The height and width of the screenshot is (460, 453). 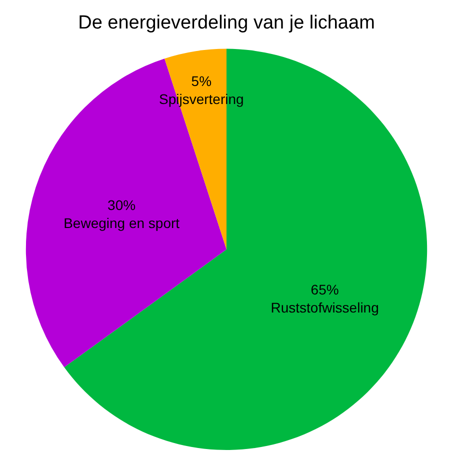 I want to click on data-label: 30%, so click(x=122, y=205).